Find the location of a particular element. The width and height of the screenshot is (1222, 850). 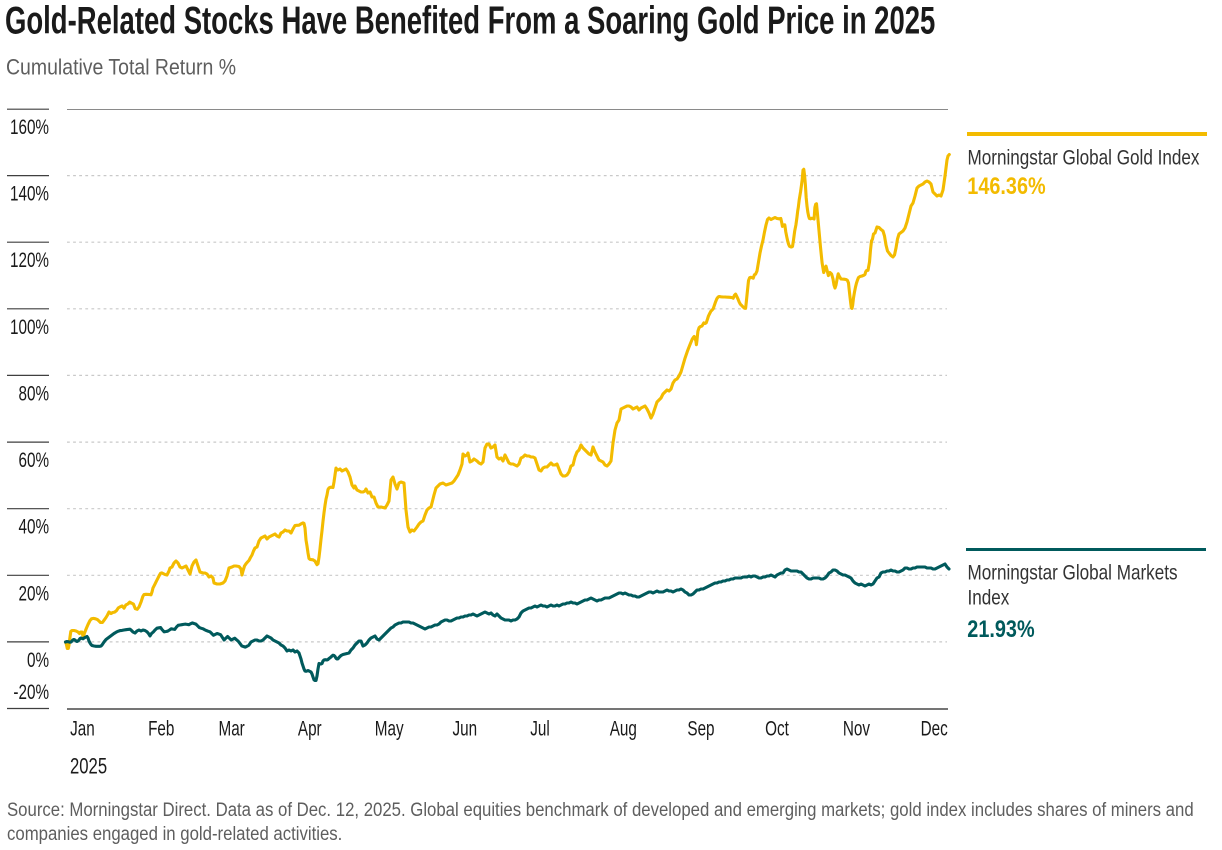

svg-text: Oct is located at coordinates (777, 728).